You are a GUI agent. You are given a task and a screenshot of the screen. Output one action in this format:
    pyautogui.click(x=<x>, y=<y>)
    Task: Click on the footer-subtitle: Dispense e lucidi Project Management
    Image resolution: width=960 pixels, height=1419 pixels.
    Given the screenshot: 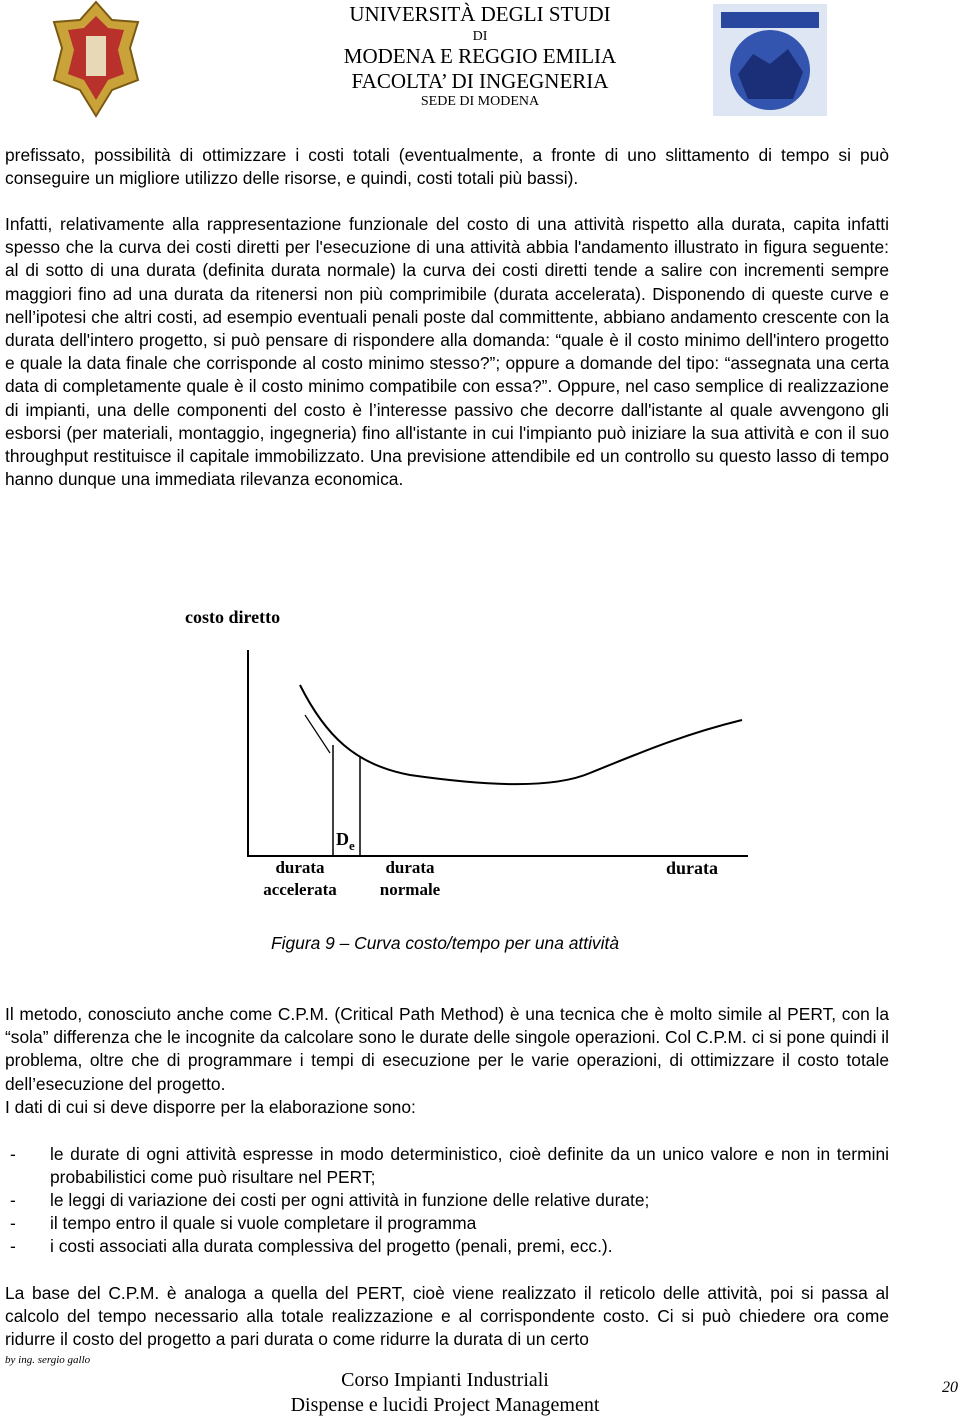 What is the action you would take?
    pyautogui.click(x=445, y=1405)
    